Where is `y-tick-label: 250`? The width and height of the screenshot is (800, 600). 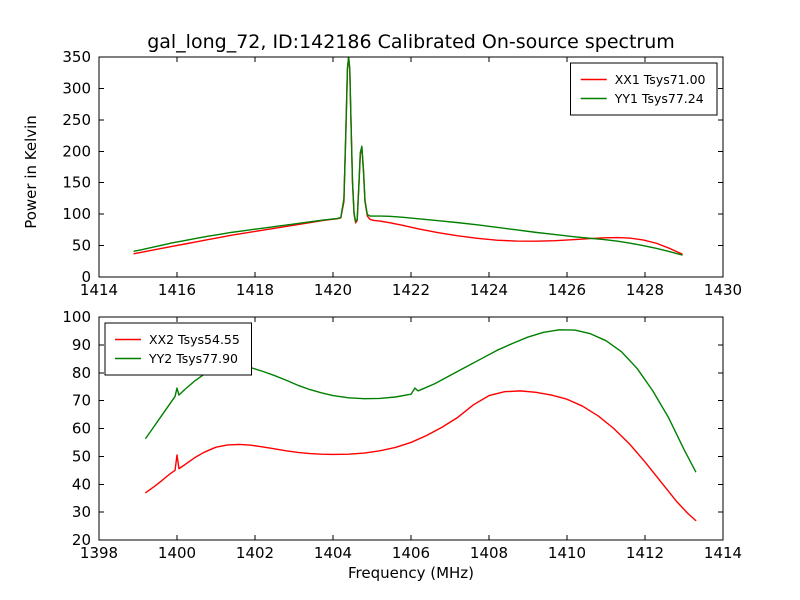
y-tick-label: 250 is located at coordinates (76, 120).